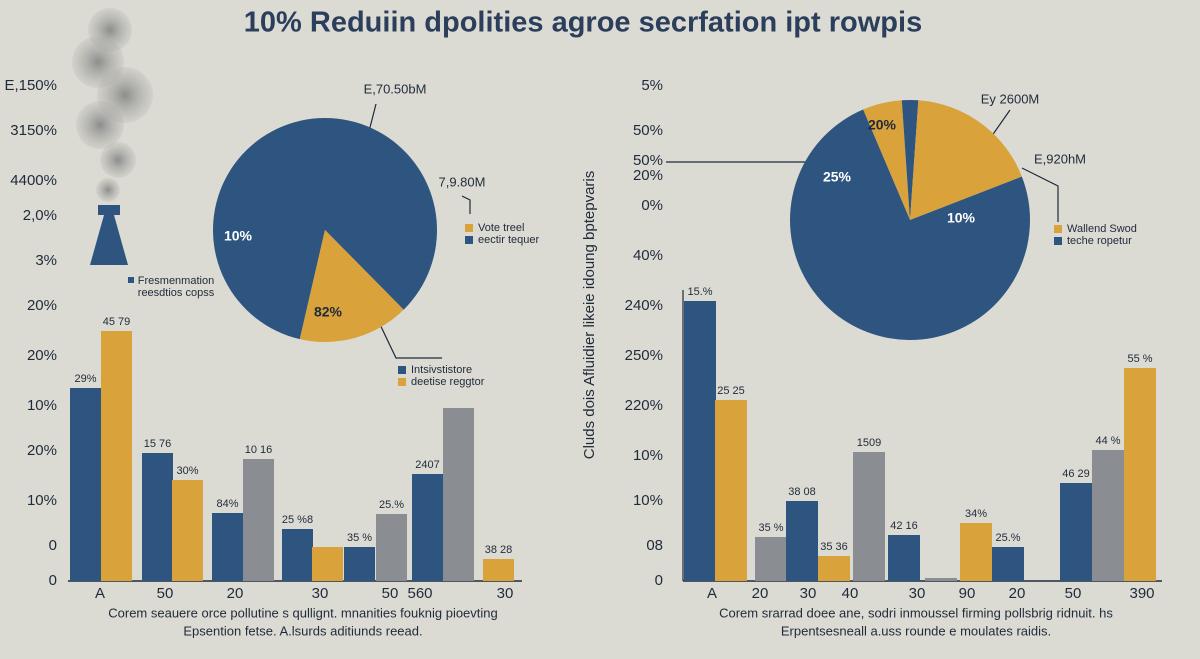  What do you see at coordinates (395, 88) in the screenshot?
I see `annotation: E,70.50bM` at bounding box center [395, 88].